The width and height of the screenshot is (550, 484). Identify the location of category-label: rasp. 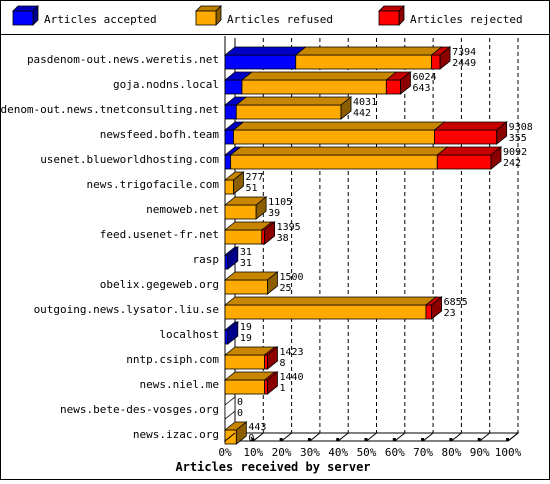
(206, 259).